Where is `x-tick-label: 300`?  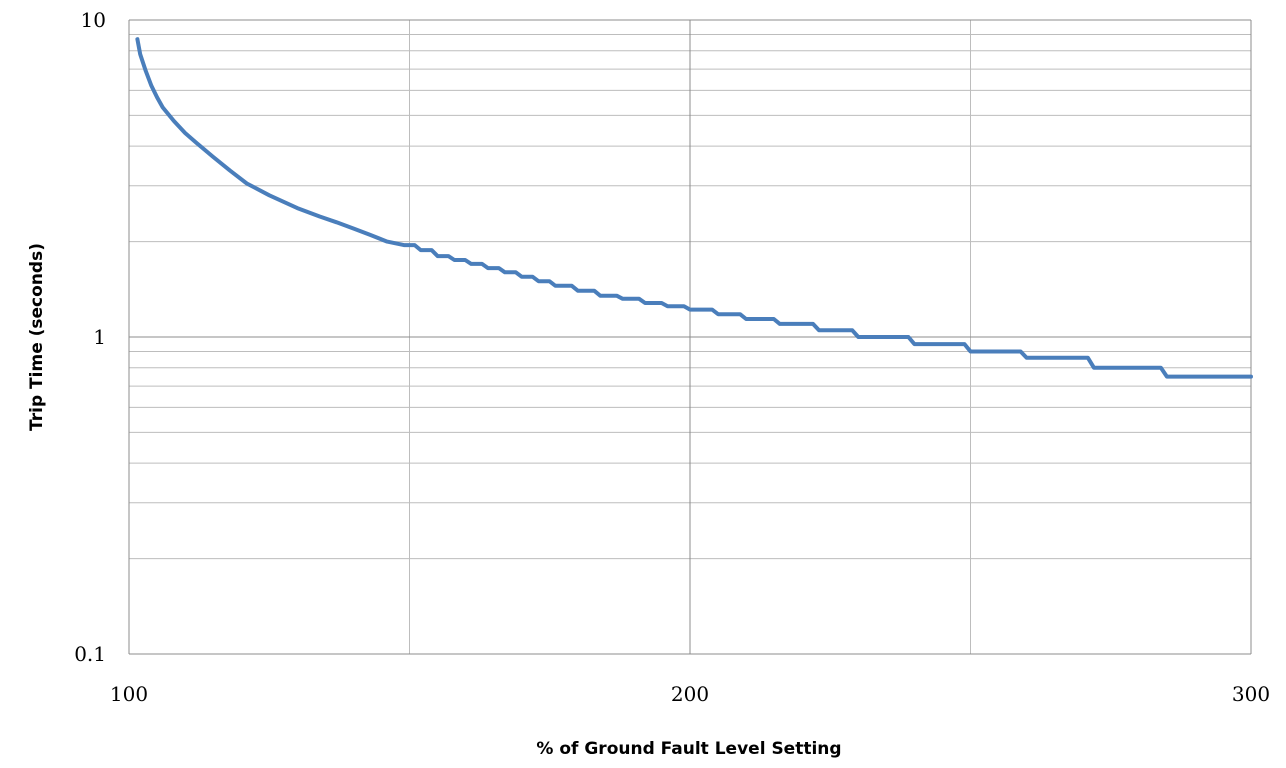
x-tick-label: 300 is located at coordinates (1251, 694).